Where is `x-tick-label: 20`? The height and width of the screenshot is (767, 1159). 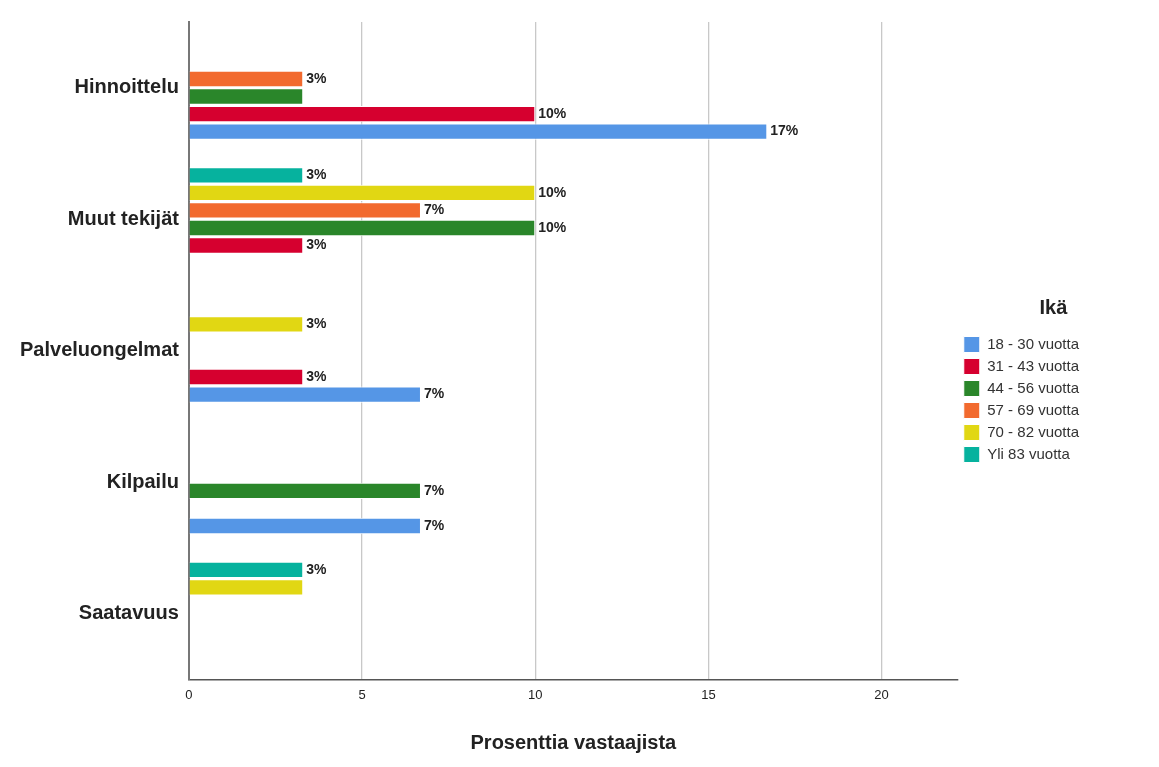
x-tick-label: 20 is located at coordinates (881, 694).